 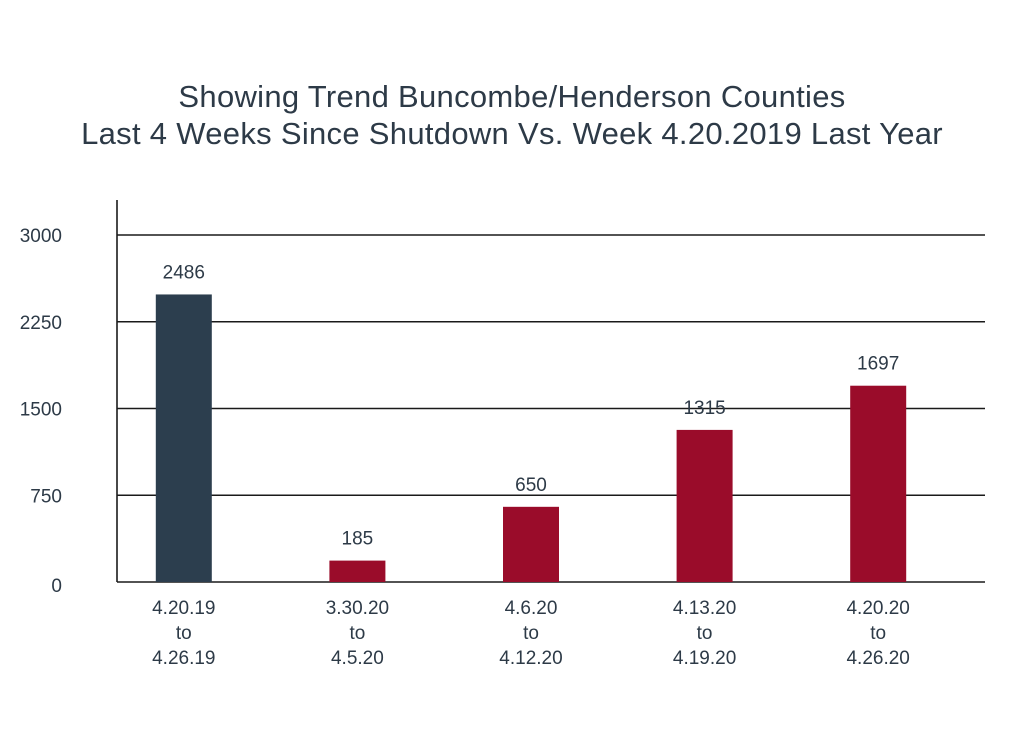 What do you see at coordinates (184, 272) in the screenshot?
I see `data-label: 2486` at bounding box center [184, 272].